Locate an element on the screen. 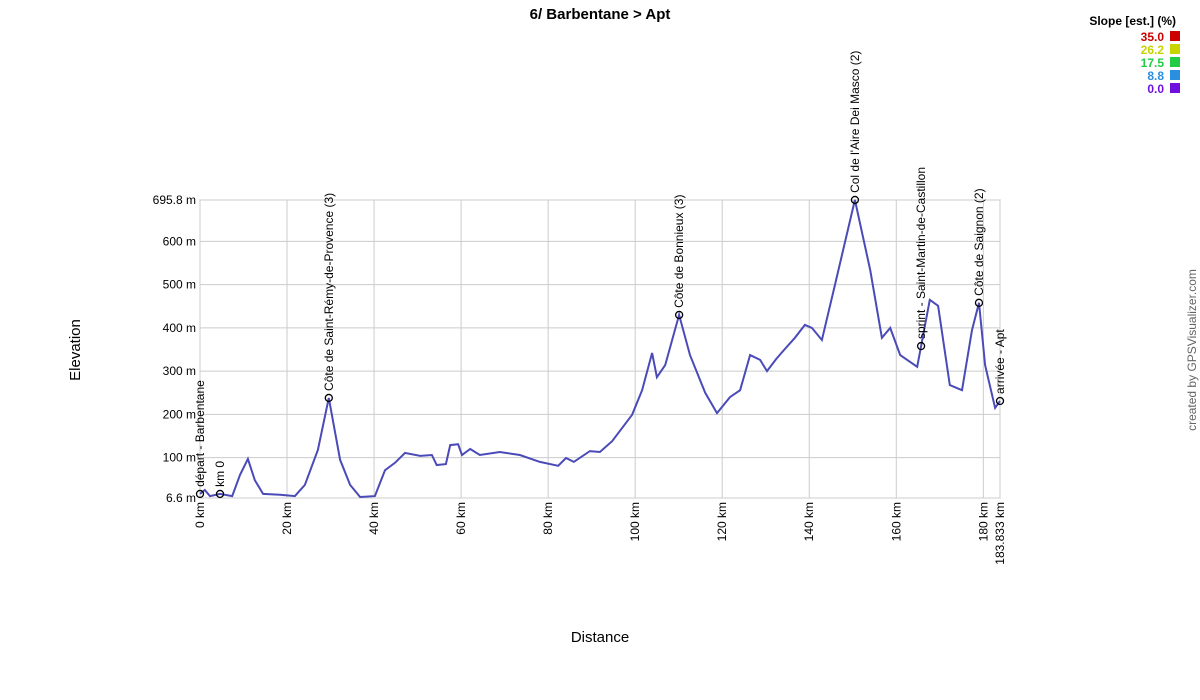  waypoint-label: km 0 is located at coordinates (220, 474).